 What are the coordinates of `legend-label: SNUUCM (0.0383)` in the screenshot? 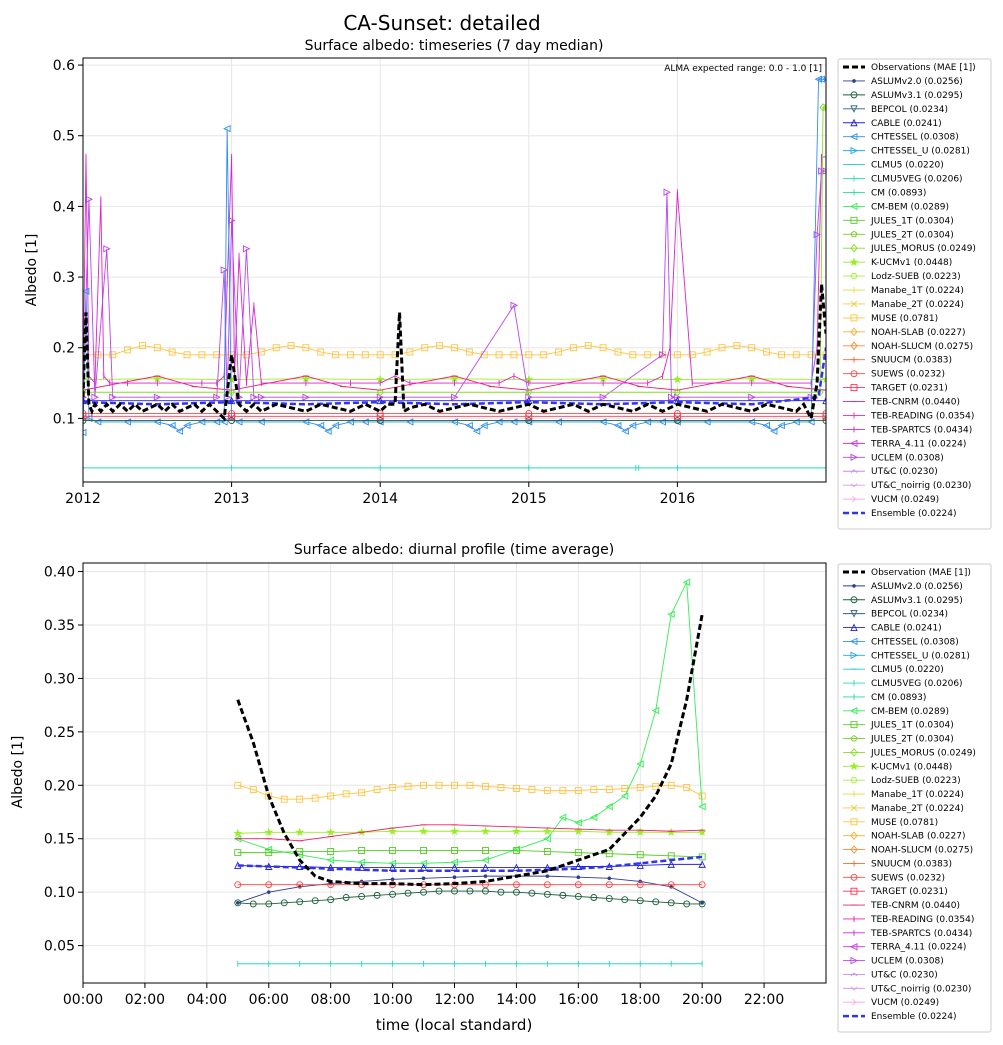 It's located at (911, 864).